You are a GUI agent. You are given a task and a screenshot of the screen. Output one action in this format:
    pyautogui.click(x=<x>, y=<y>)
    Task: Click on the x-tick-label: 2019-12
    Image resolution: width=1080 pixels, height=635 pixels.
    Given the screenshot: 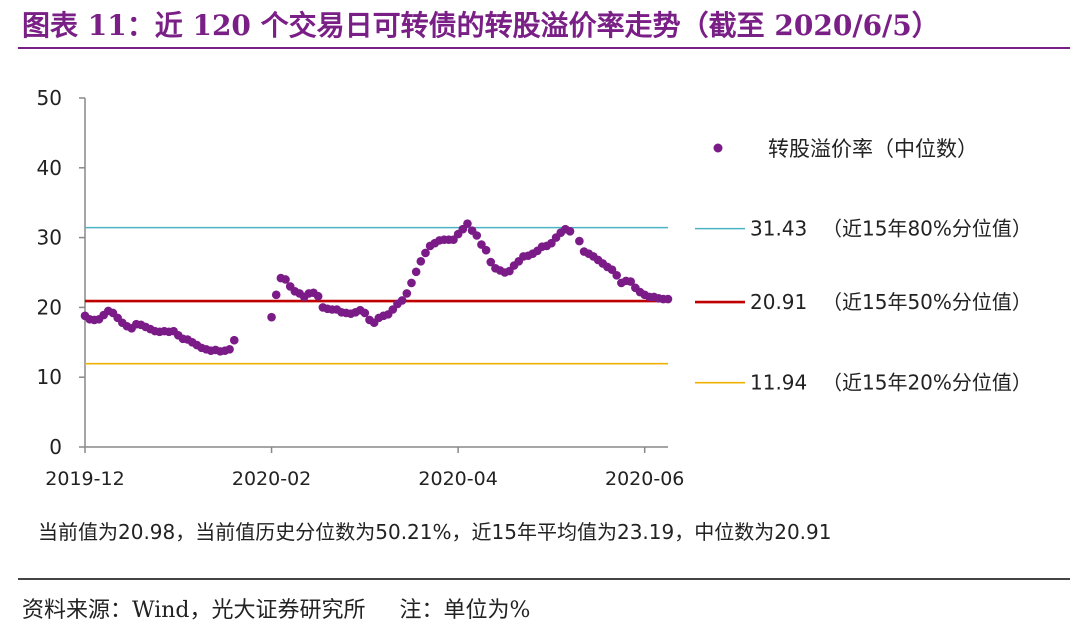 What is the action you would take?
    pyautogui.click(x=84, y=479)
    